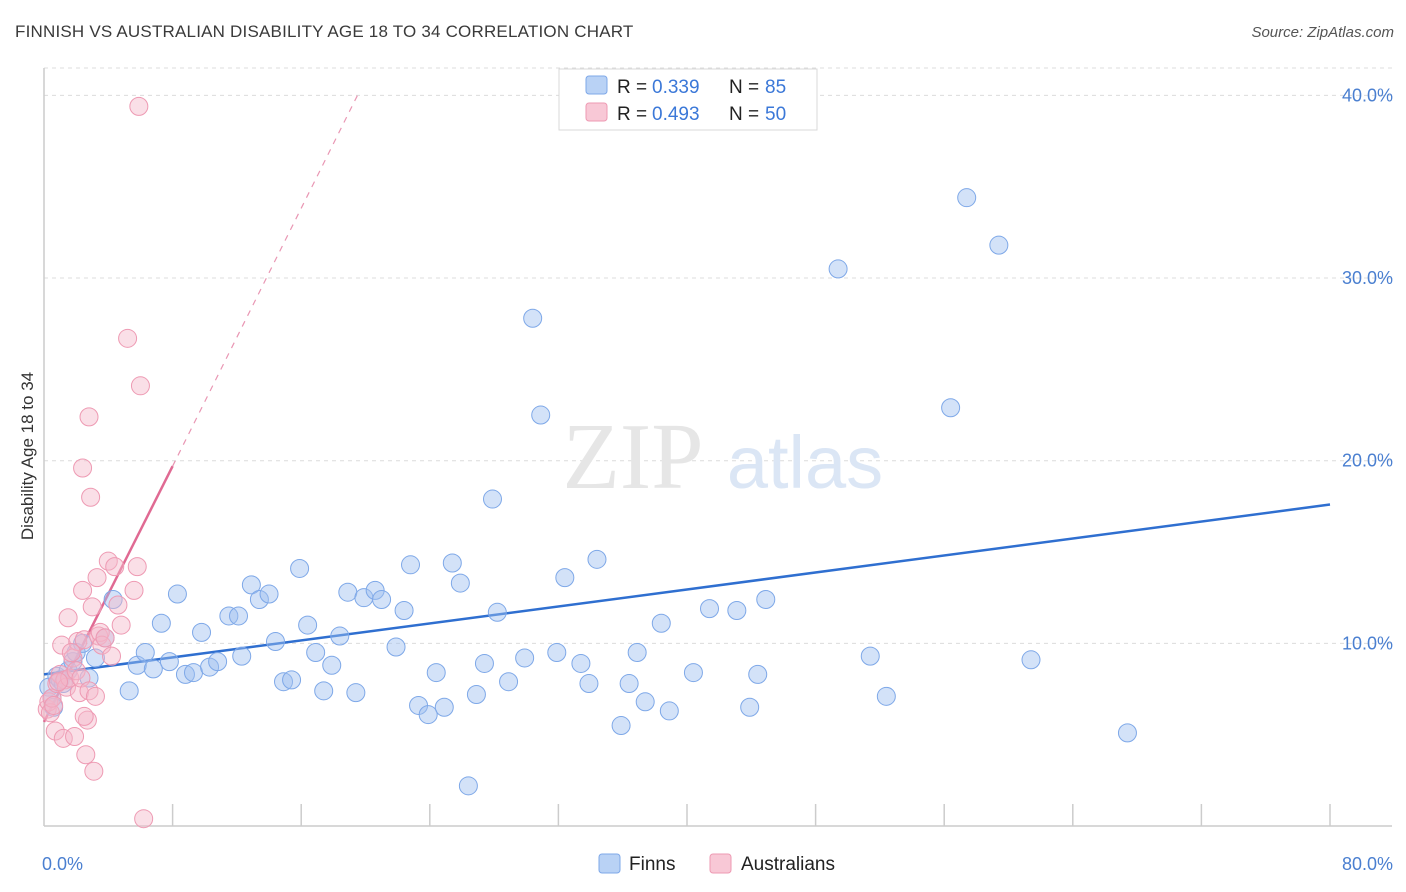  What do you see at coordinates (1367, 461) in the screenshot?
I see `y-tick-label-1: 20.0%` at bounding box center [1367, 461].